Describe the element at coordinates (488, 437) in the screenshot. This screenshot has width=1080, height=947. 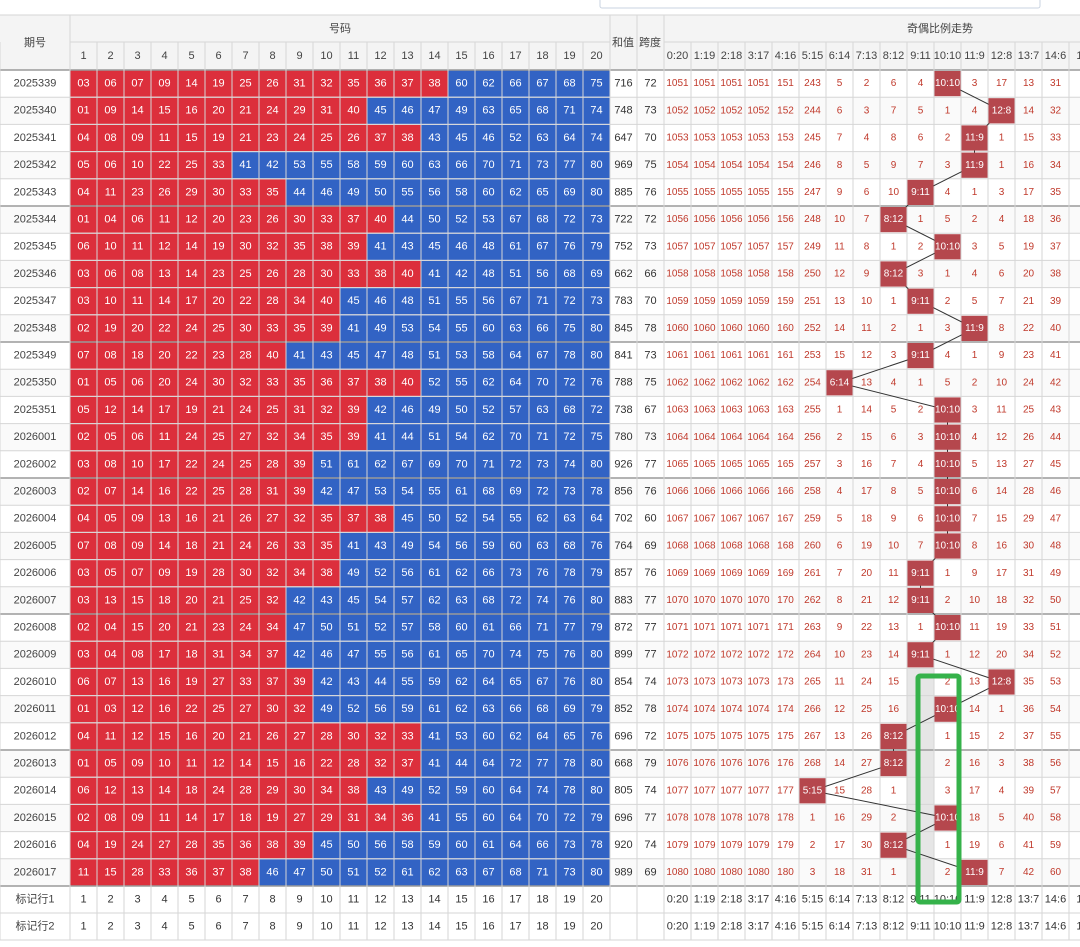
I see `number: 62` at that location.